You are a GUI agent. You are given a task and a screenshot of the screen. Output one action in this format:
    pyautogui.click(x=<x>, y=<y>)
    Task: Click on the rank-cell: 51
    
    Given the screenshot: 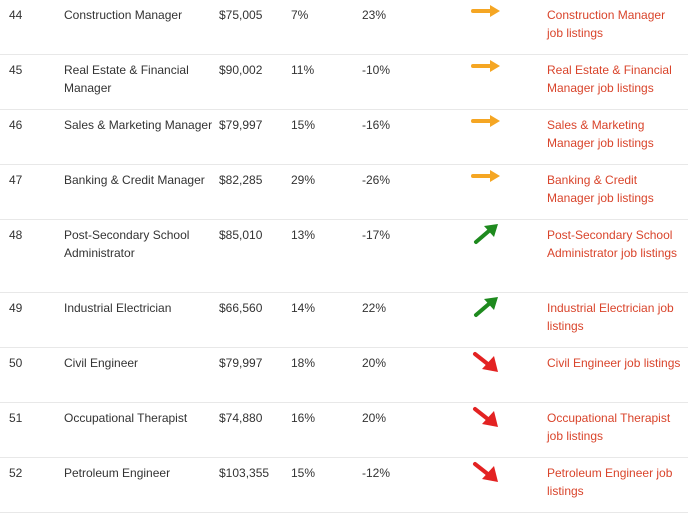 What is the action you would take?
    pyautogui.click(x=16, y=418)
    